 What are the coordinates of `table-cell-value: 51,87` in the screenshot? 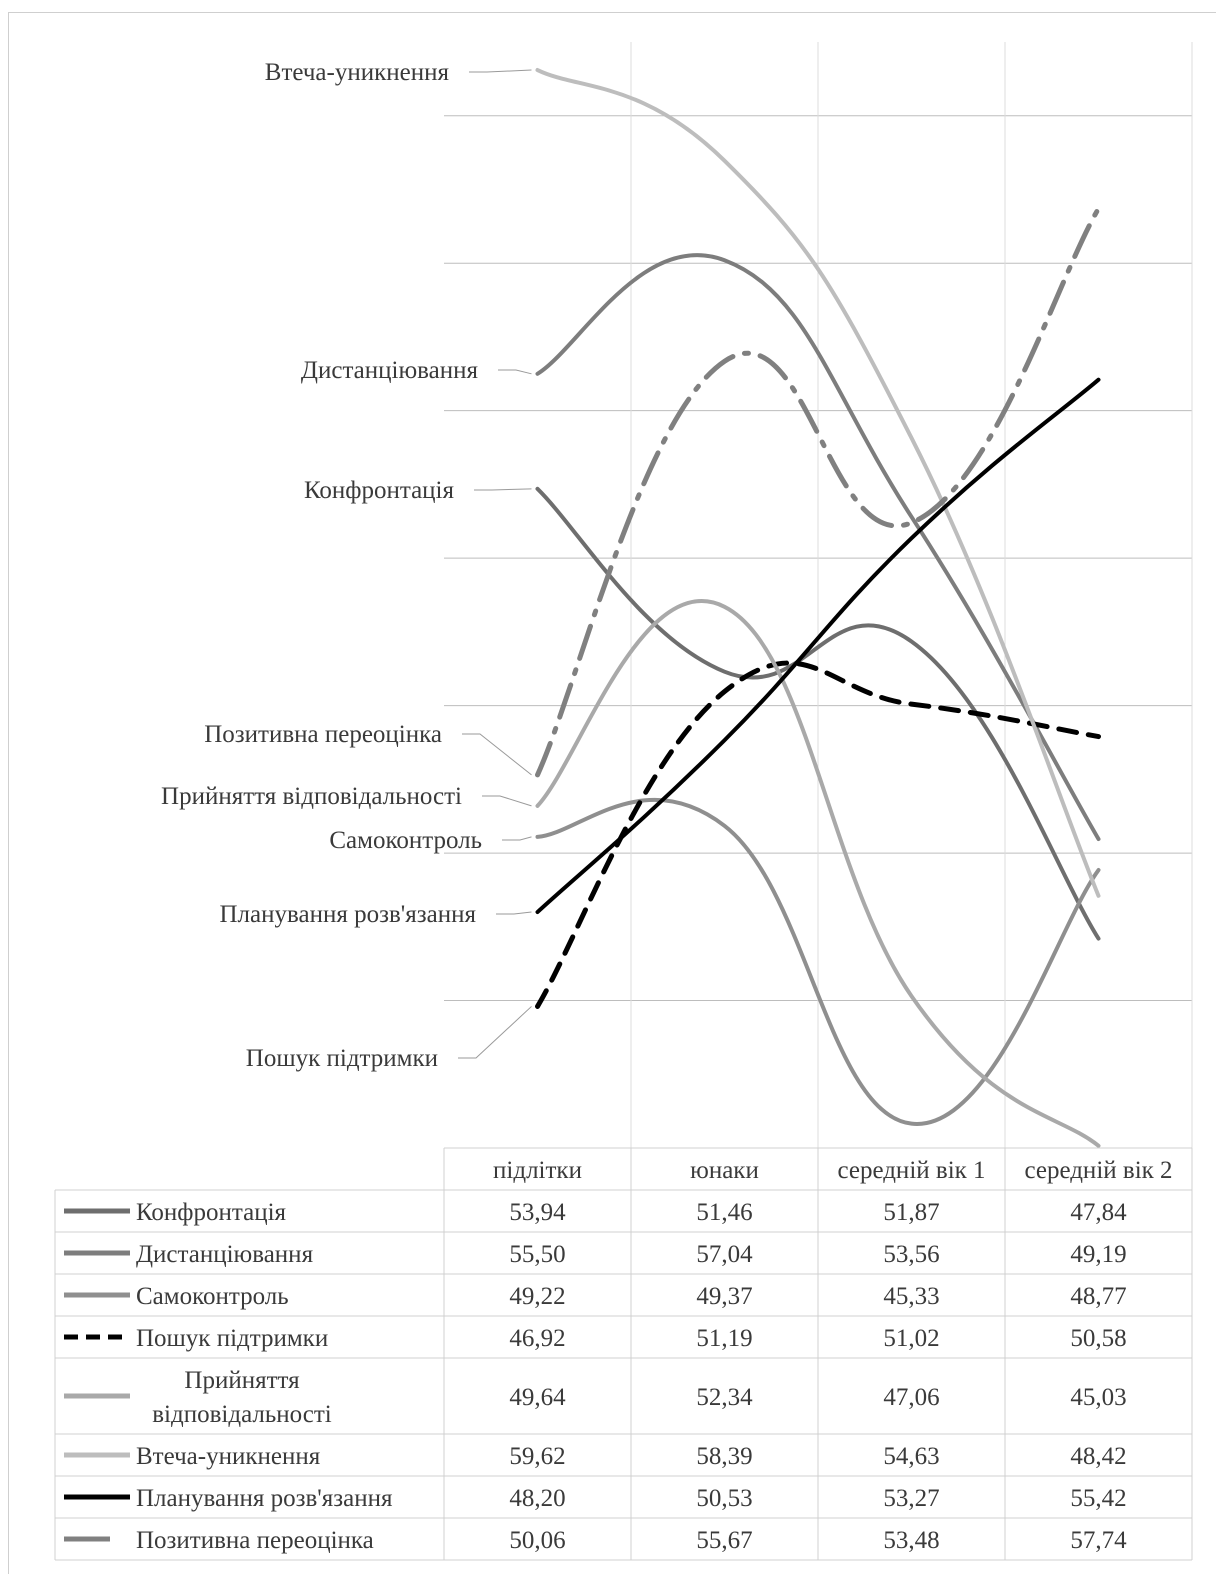 It's located at (911, 1212).